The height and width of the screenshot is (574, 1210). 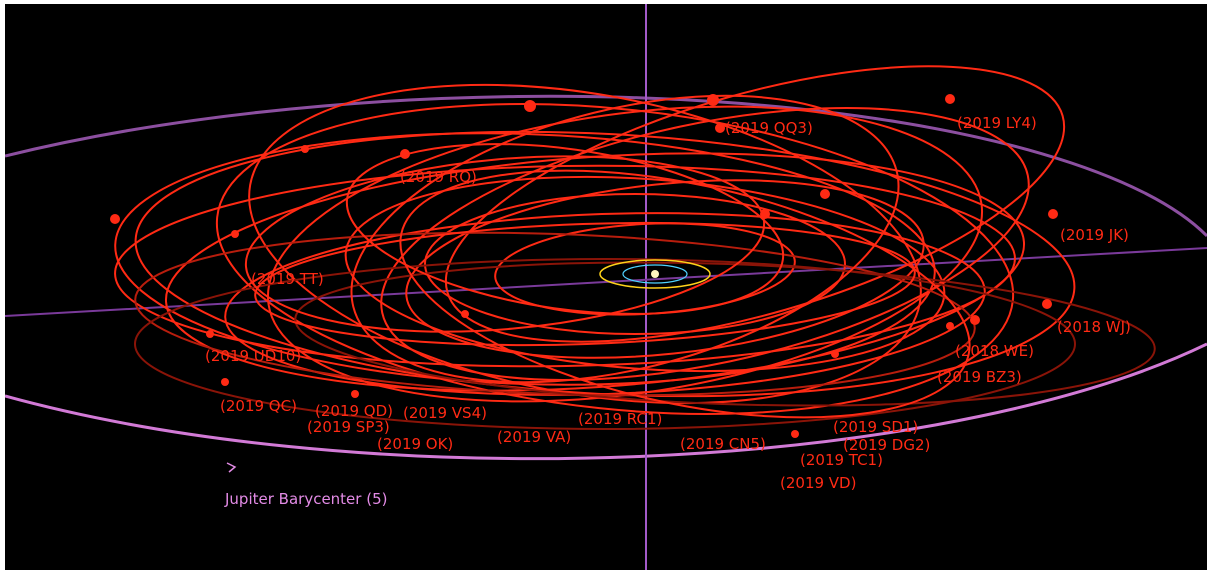 I want to click on asteroid-label: (2019 JK), so click(x=1094, y=235).